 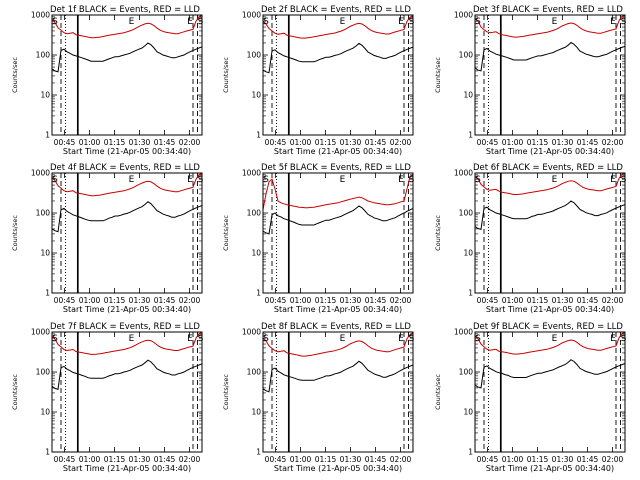 I want to click on plot-title: Det 9f BLACK = Events, RED = LLD, so click(x=548, y=327).